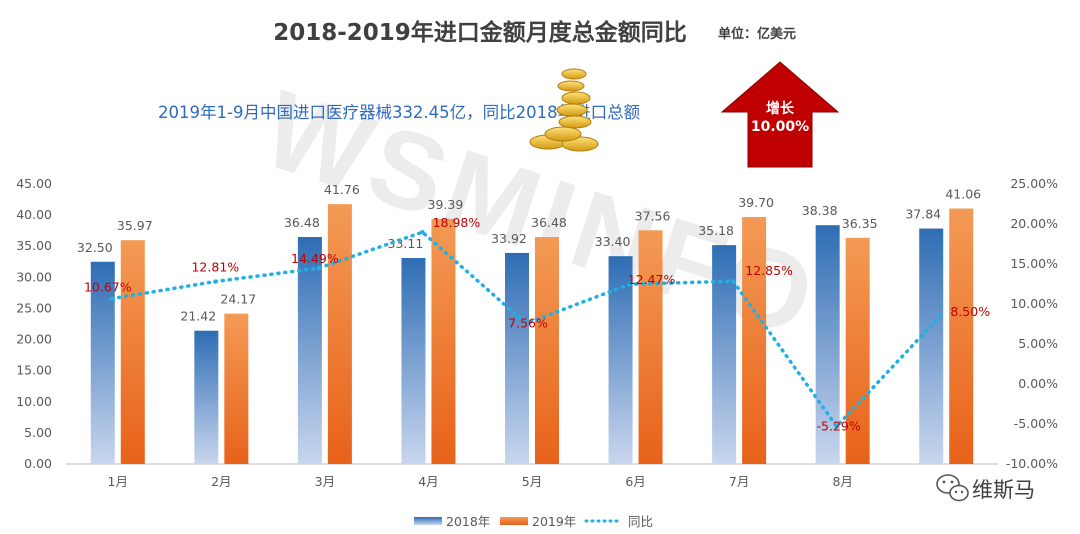 Image resolution: width=1080 pixels, height=534 pixels. What do you see at coordinates (238, 299) in the screenshot?
I see `bar-label-2019: 24.17` at bounding box center [238, 299].